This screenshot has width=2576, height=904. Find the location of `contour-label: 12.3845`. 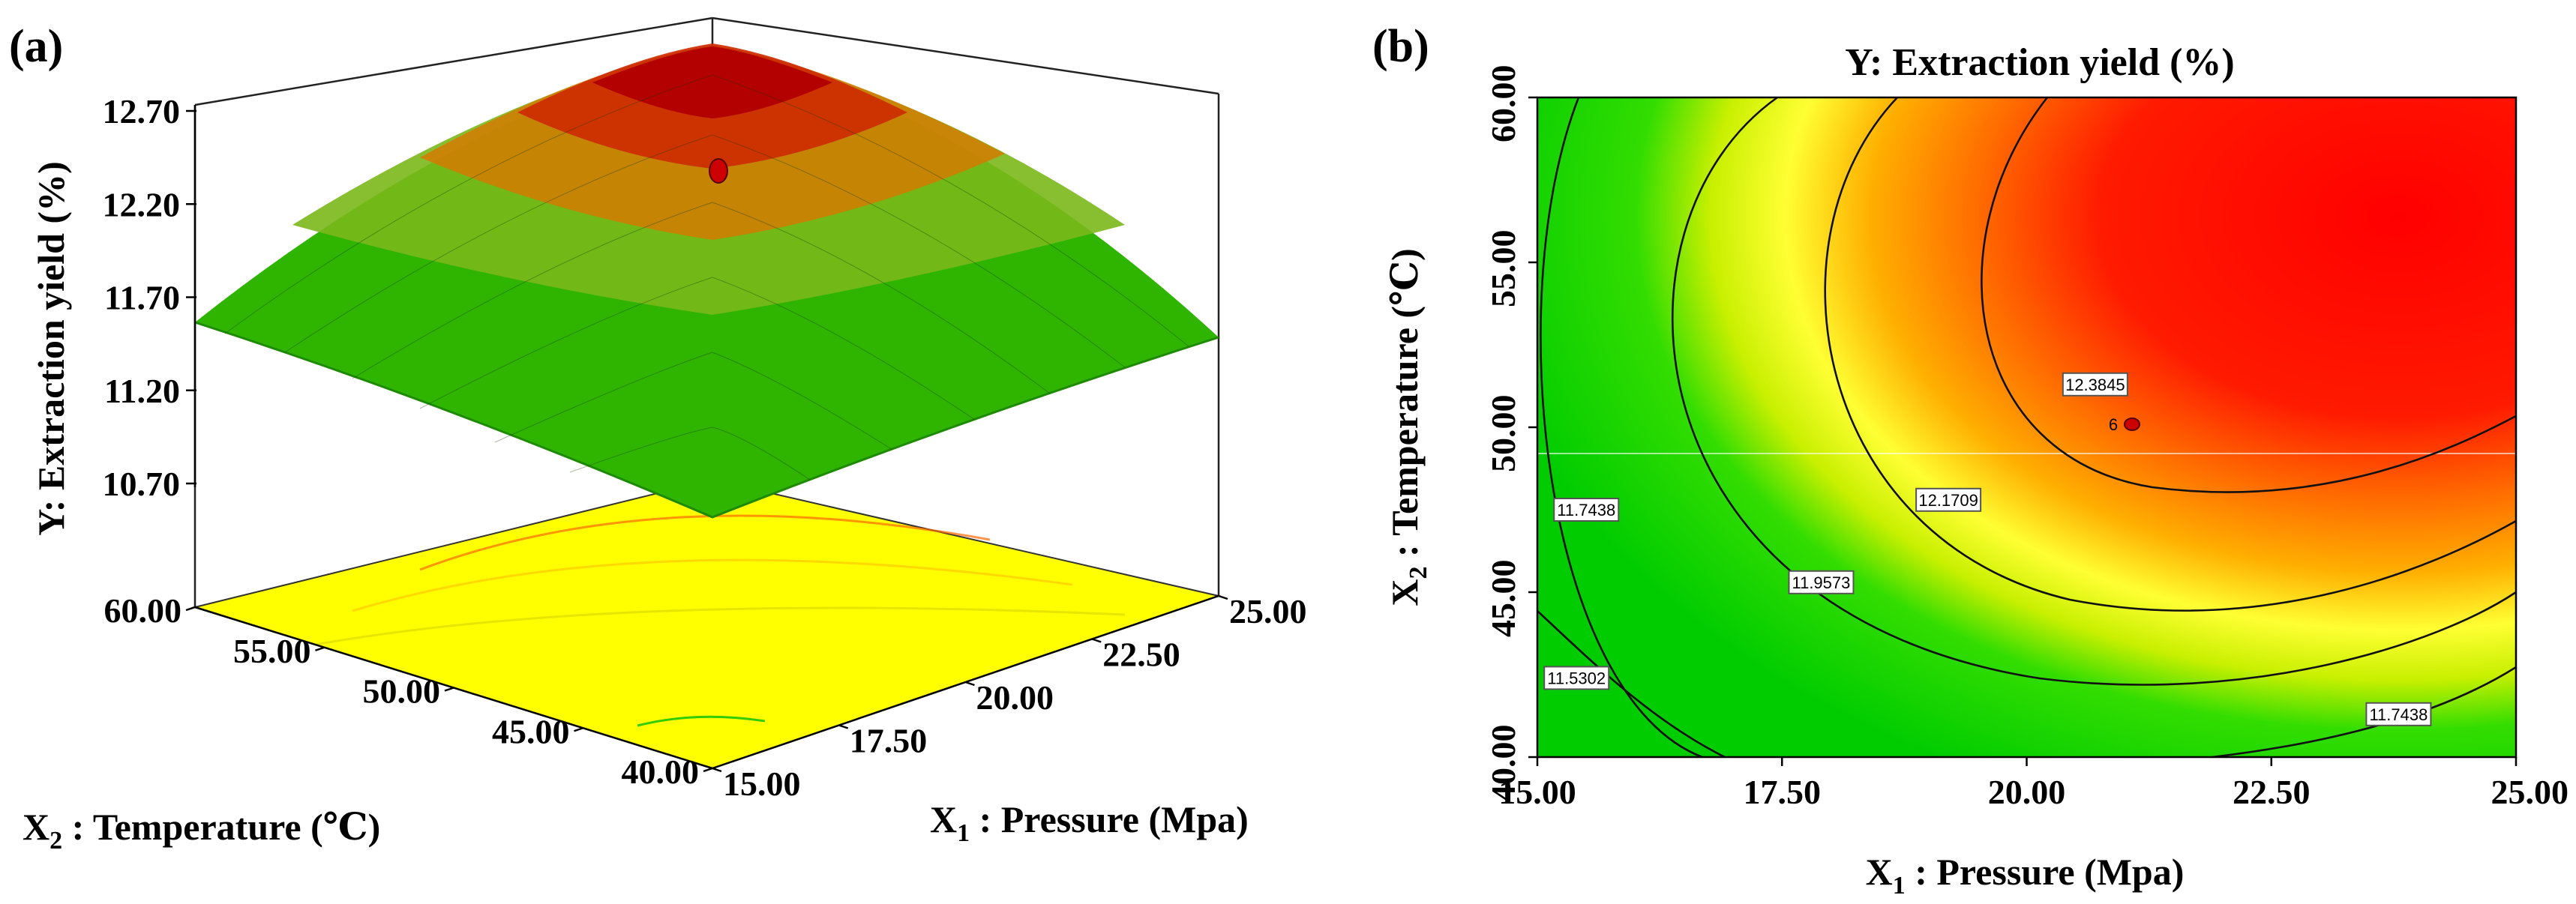

contour-label: 12.3845 is located at coordinates (2095, 385).